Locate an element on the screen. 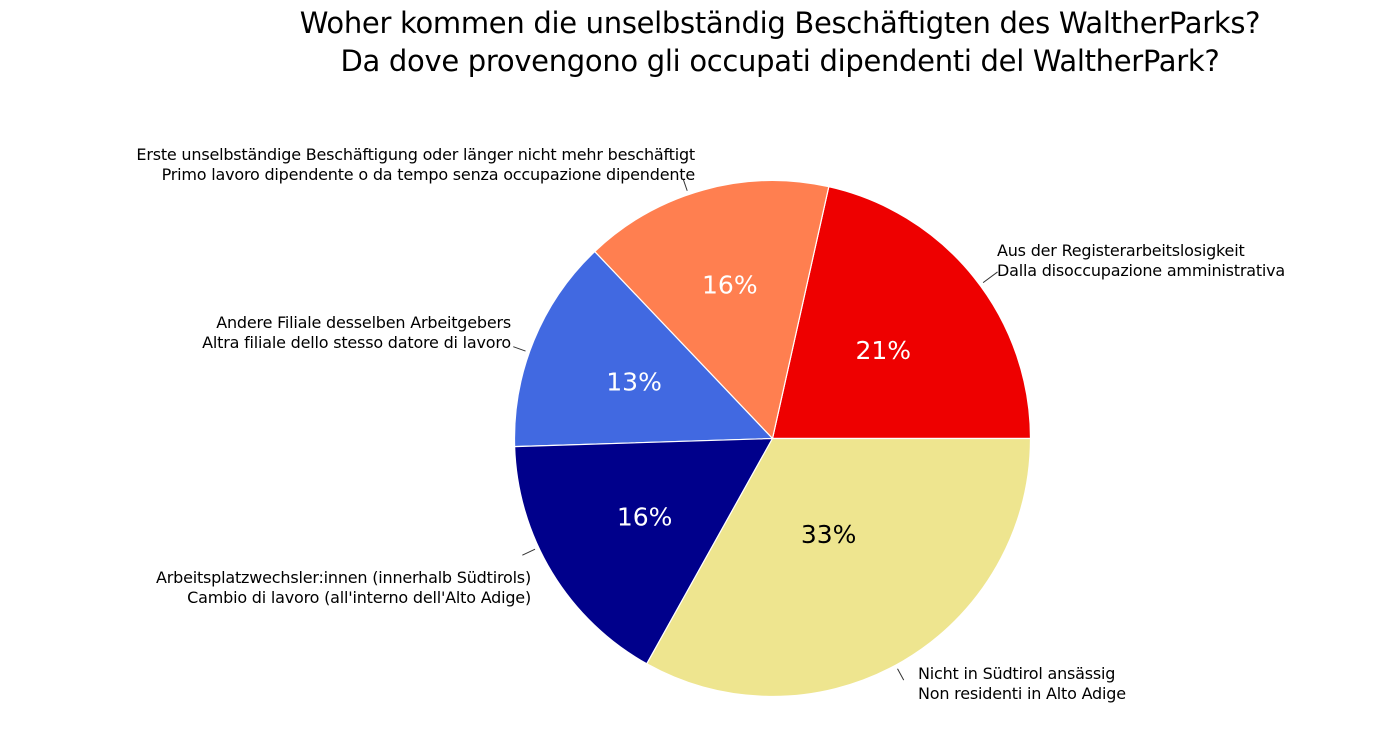  slice-label-de: Andere Filiale desselben Arbeitgebers is located at coordinates (363, 322).